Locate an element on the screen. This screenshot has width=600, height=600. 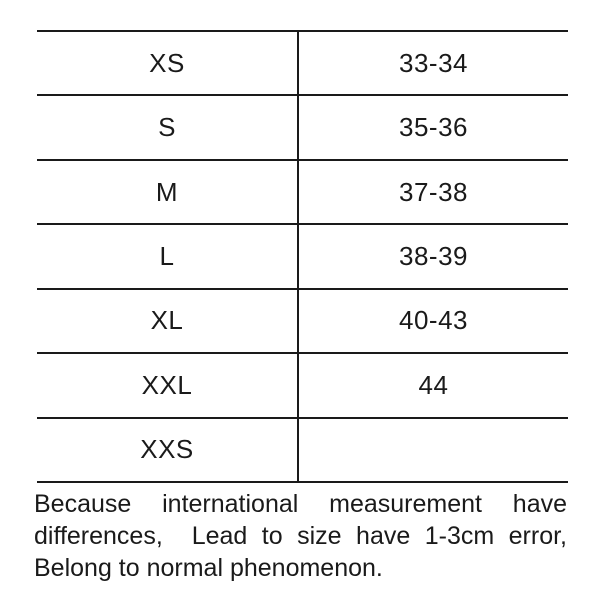
size-label-cell: XS is located at coordinates (168, 63).